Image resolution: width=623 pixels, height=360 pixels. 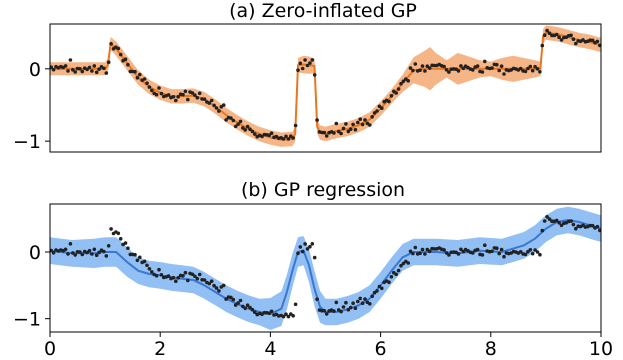 I want to click on x-tick-label: 4, so click(x=270, y=349).